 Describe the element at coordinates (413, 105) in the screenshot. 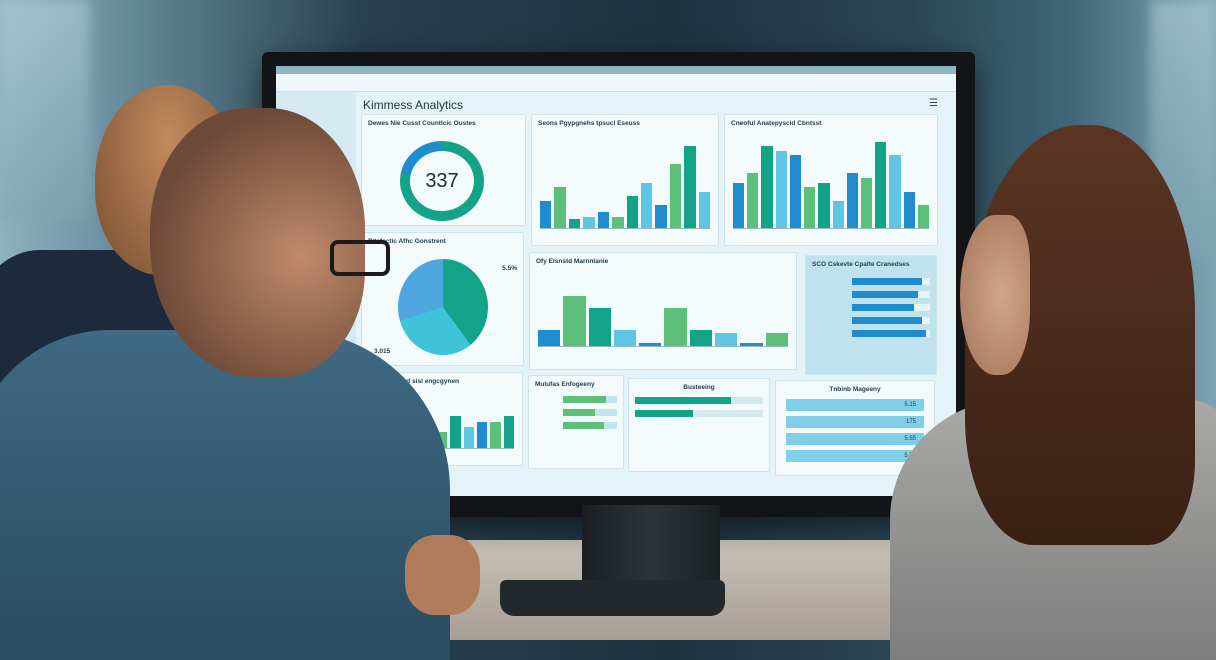

I see `page-title: Kimmess Analytics` at that location.